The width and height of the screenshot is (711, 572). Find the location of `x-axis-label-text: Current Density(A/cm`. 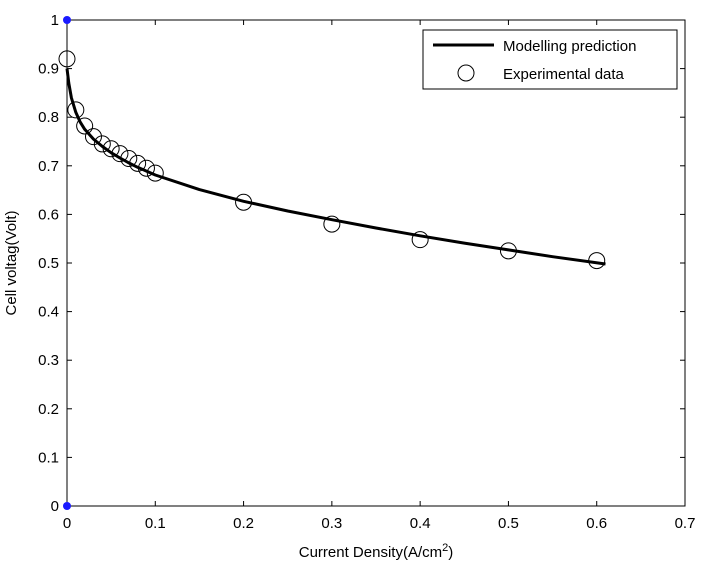

x-axis-label-text: Current Density(A/cm is located at coordinates (370, 552).